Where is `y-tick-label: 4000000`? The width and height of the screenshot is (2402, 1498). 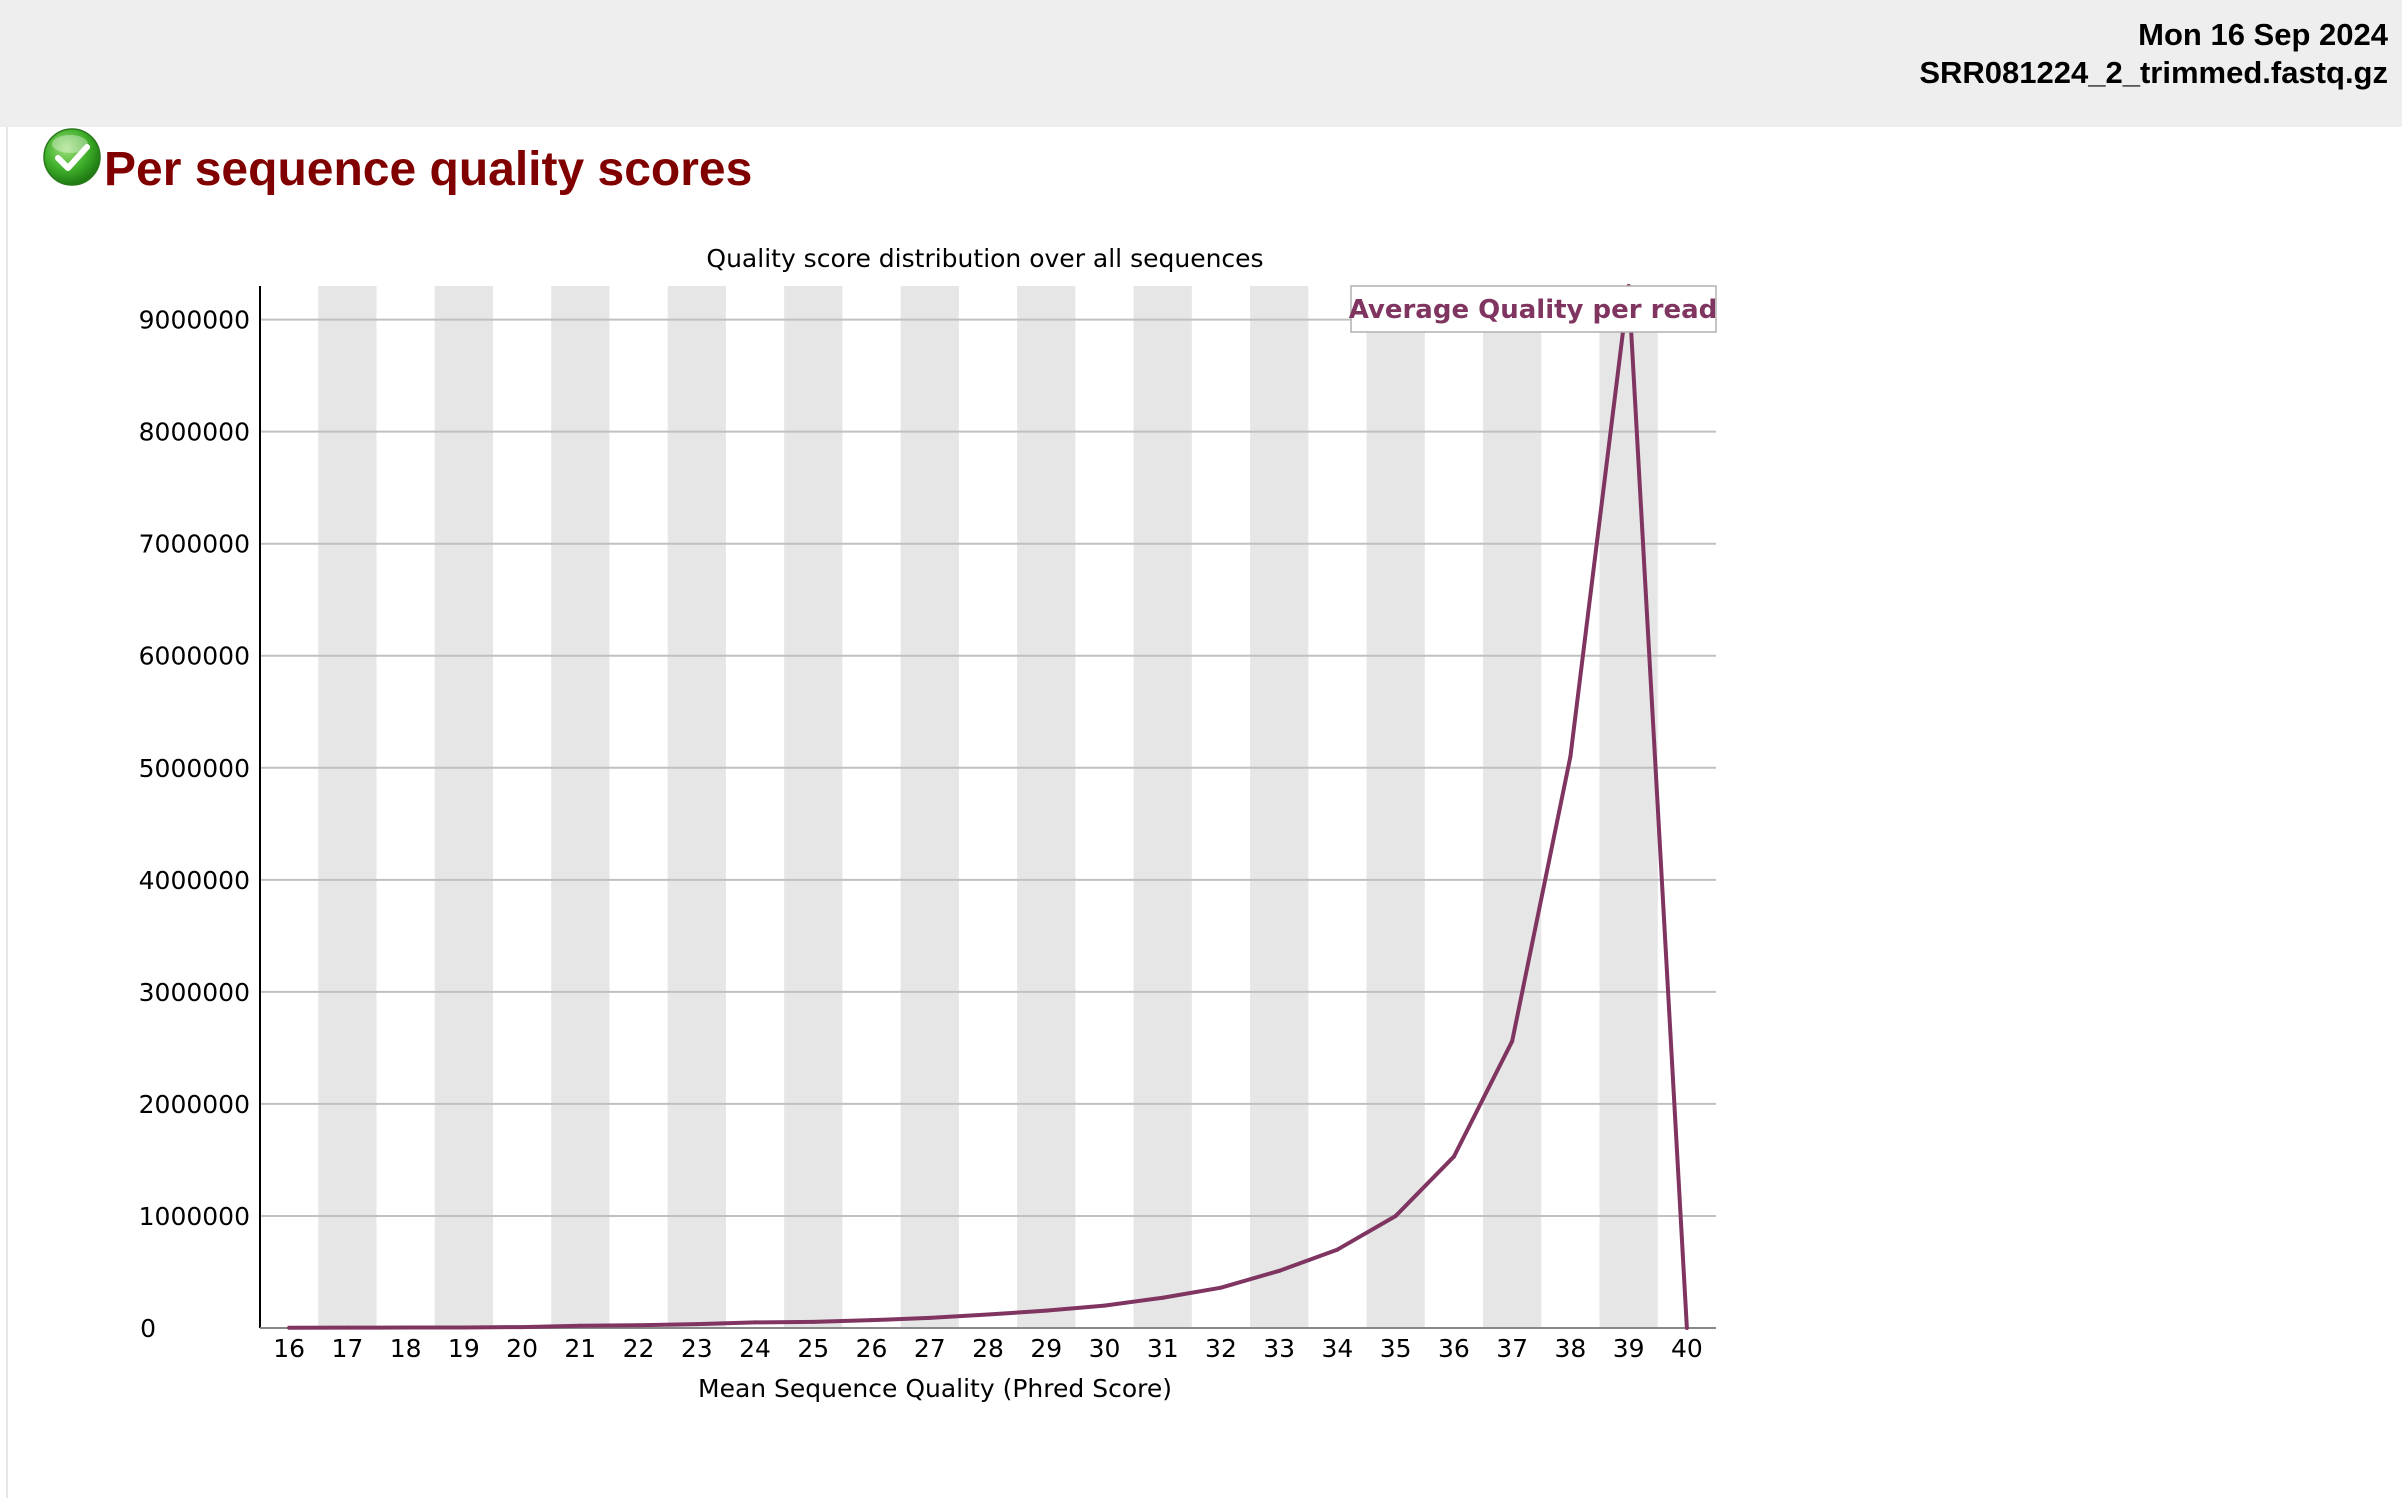 y-tick-label: 4000000 is located at coordinates (194, 880).